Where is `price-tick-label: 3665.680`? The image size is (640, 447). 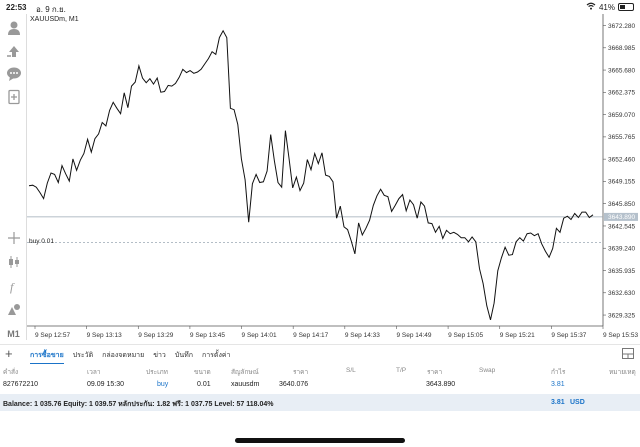
price-tick-label: 3665.680 is located at coordinates (621, 70).